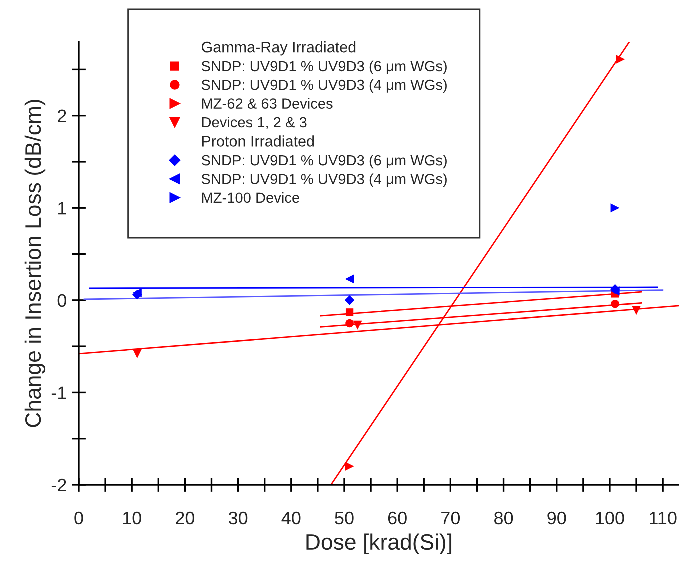  What do you see at coordinates (663, 518) in the screenshot?
I see `x-tick-label: 110` at bounding box center [663, 518].